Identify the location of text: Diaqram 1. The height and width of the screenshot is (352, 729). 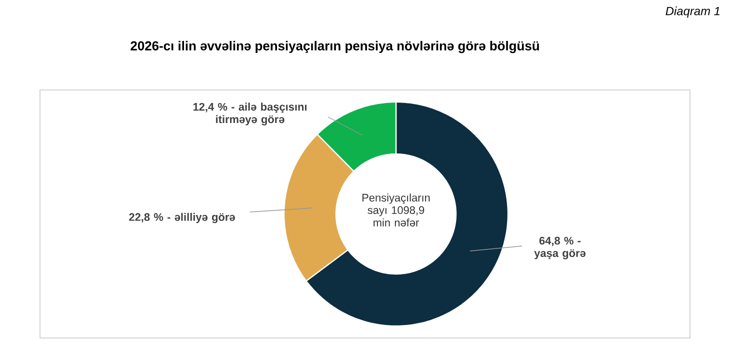
(693, 12).